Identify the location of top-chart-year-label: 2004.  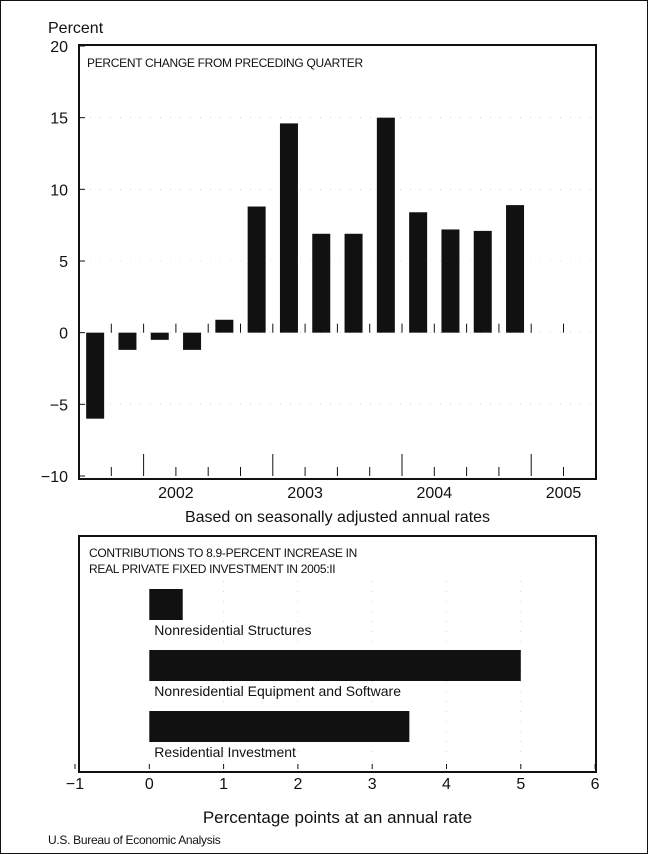
(435, 493).